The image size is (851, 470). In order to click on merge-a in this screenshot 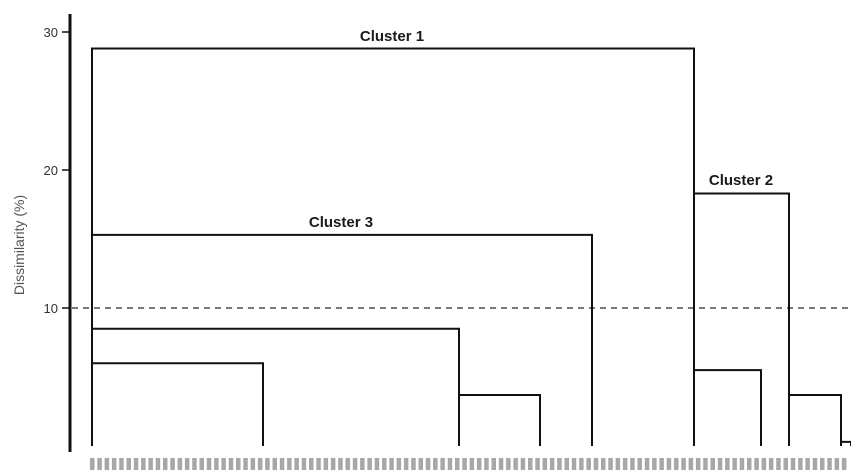, I will do `click(275, 386)`.